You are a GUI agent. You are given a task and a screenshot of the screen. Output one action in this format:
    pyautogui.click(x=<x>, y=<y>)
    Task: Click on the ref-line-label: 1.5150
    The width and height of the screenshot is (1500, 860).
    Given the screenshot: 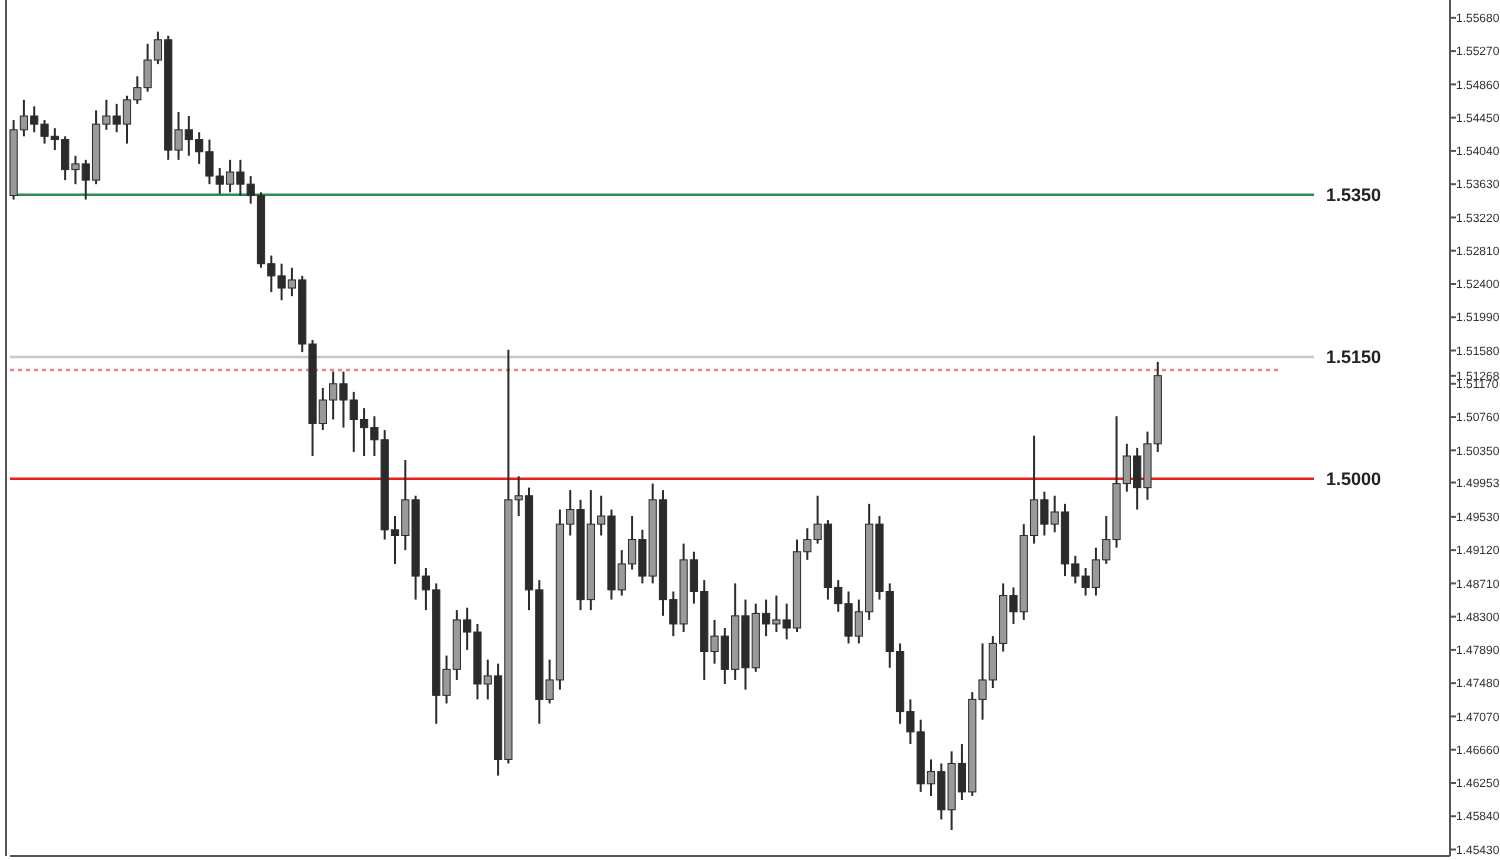 What is the action you would take?
    pyautogui.click(x=1354, y=357)
    